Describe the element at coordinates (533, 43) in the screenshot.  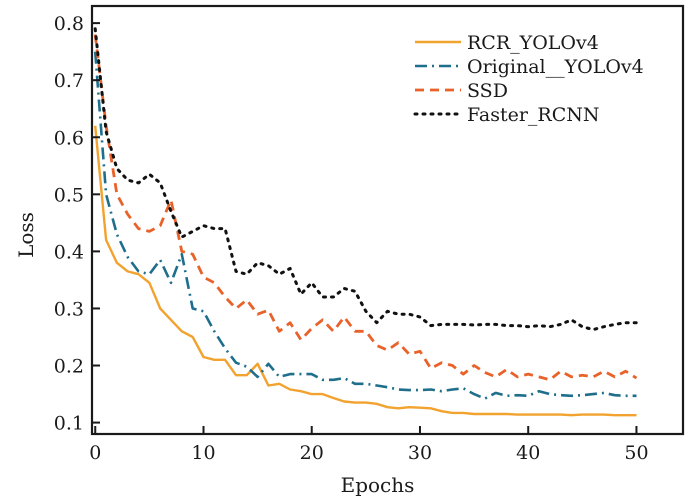
I see `legend-label: RCR_YOLOv4` at that location.